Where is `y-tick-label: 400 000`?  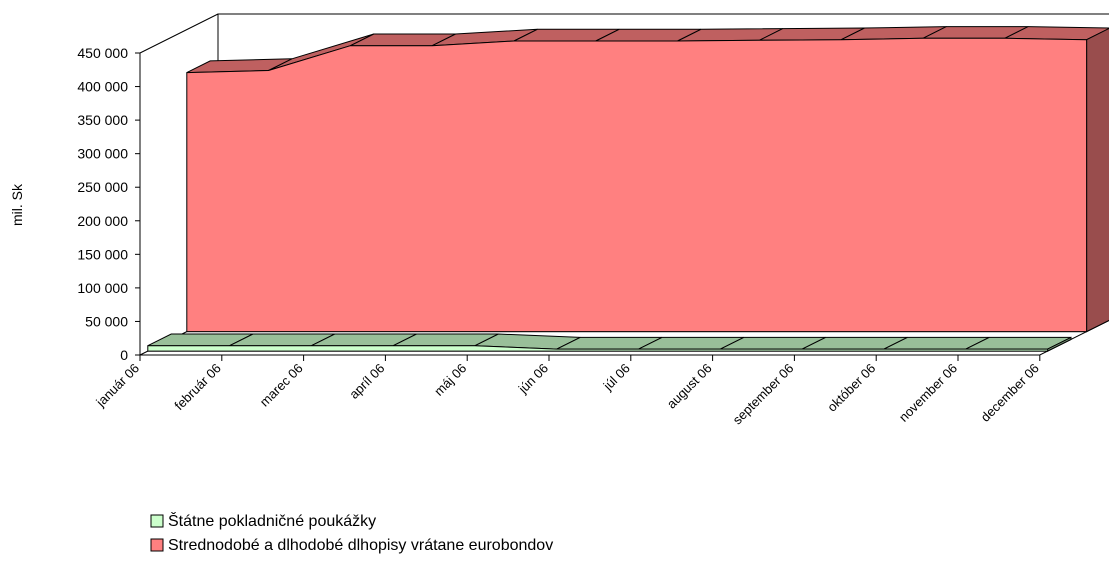 y-tick-label: 400 000 is located at coordinates (102, 87).